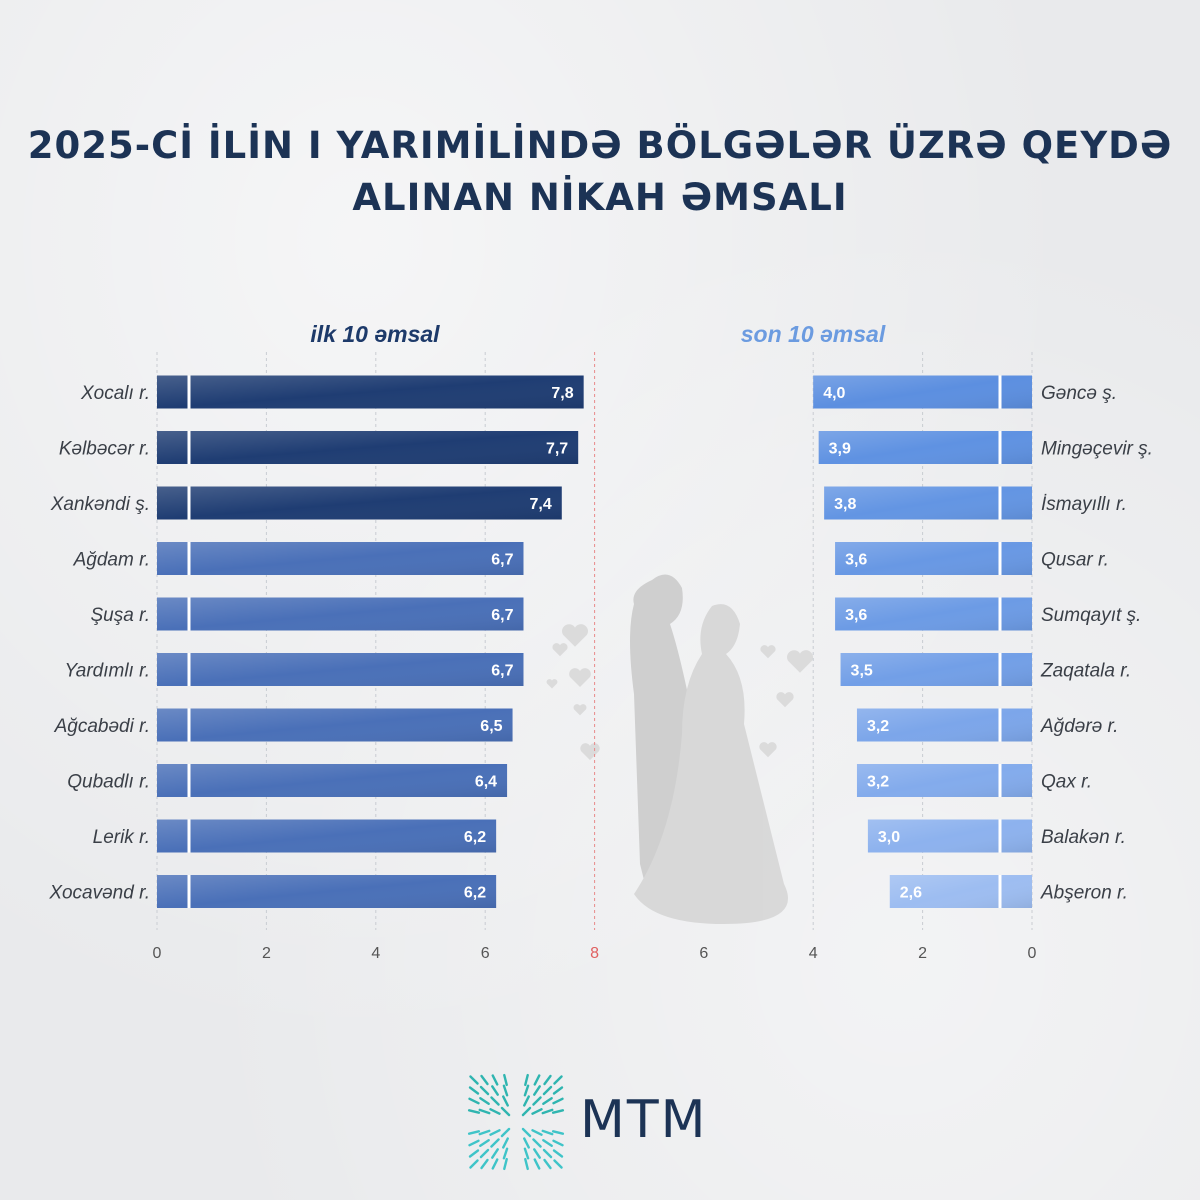 This screenshot has height=1200, width=1200. What do you see at coordinates (845, 504) in the screenshot?
I see `right-value-label: 3,8` at bounding box center [845, 504].